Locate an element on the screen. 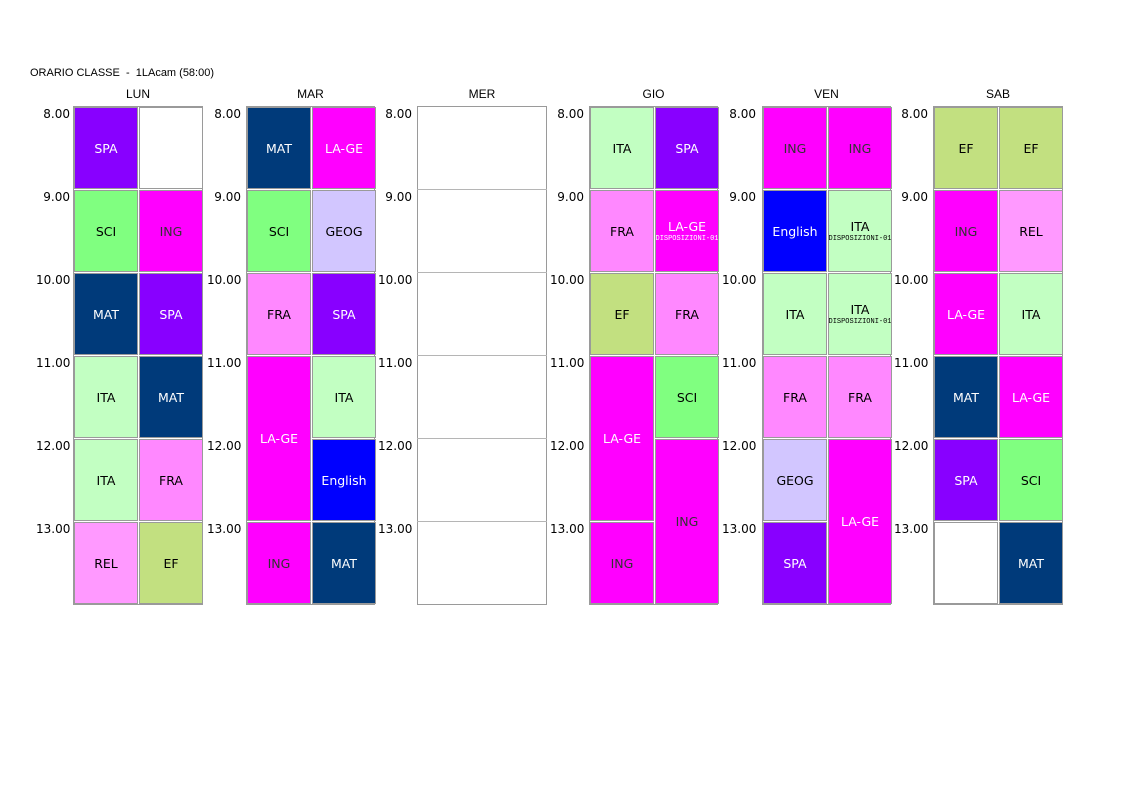 Image resolution: width=1122 pixels, height=793 pixels. lesson-cell-la-ge: LA-GE DISPOSIZIONI-01 is located at coordinates (687, 231).